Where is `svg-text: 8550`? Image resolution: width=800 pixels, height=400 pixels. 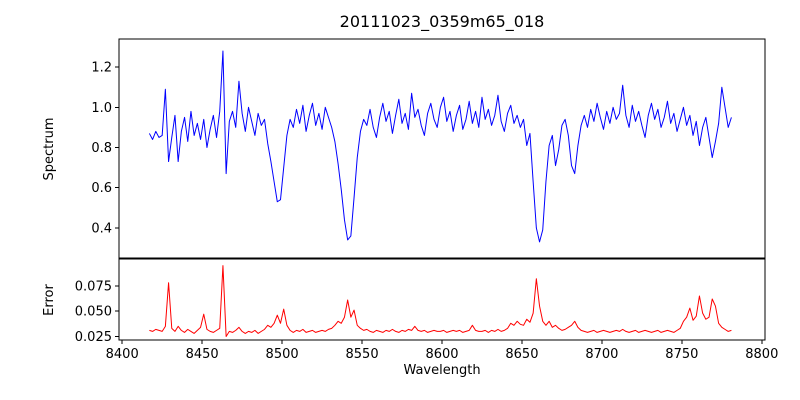
svg-text: 8550 is located at coordinates (362, 354).